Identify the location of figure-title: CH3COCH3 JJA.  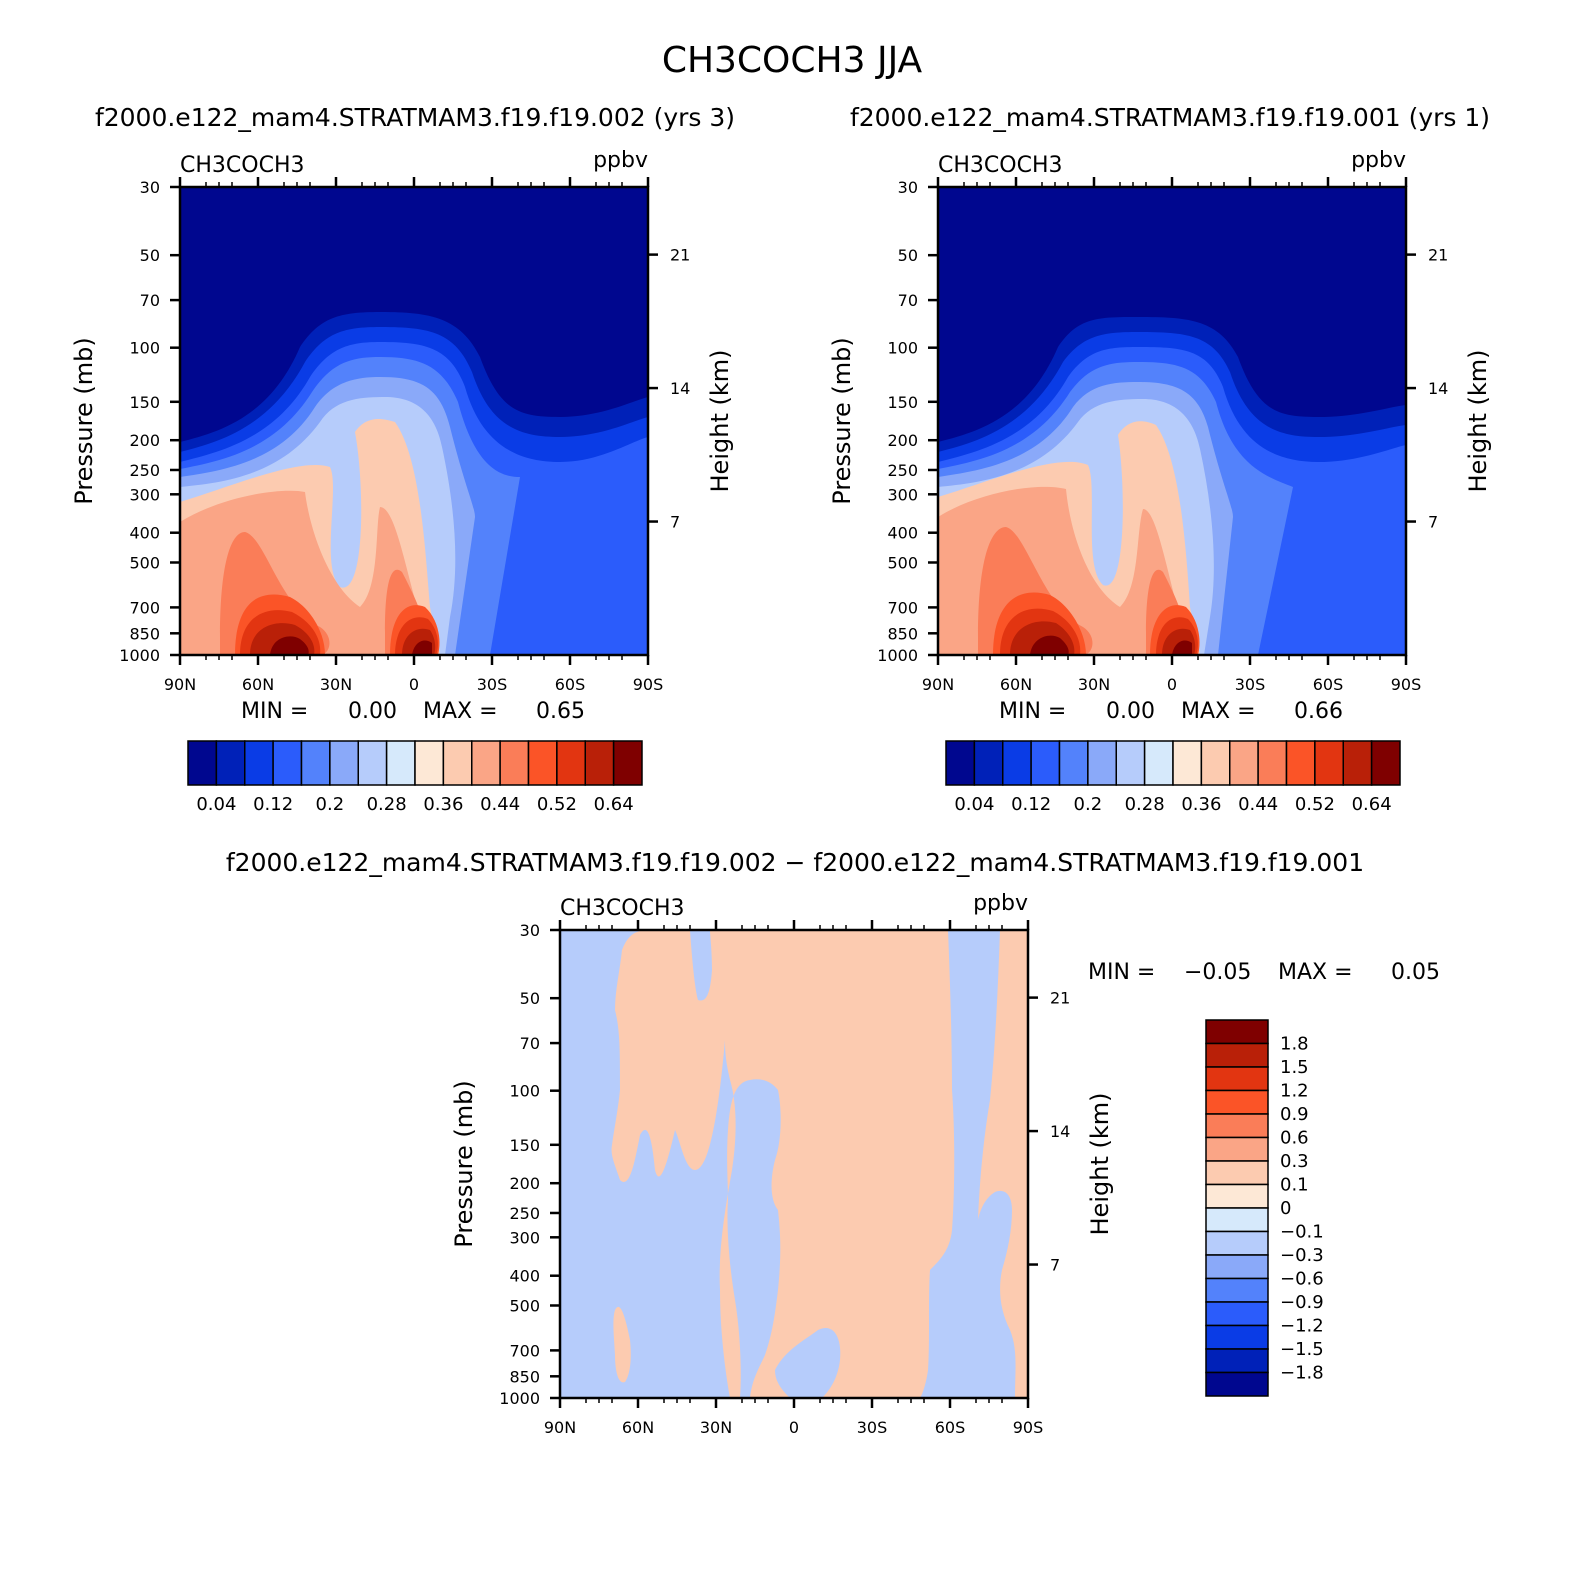
(792, 60).